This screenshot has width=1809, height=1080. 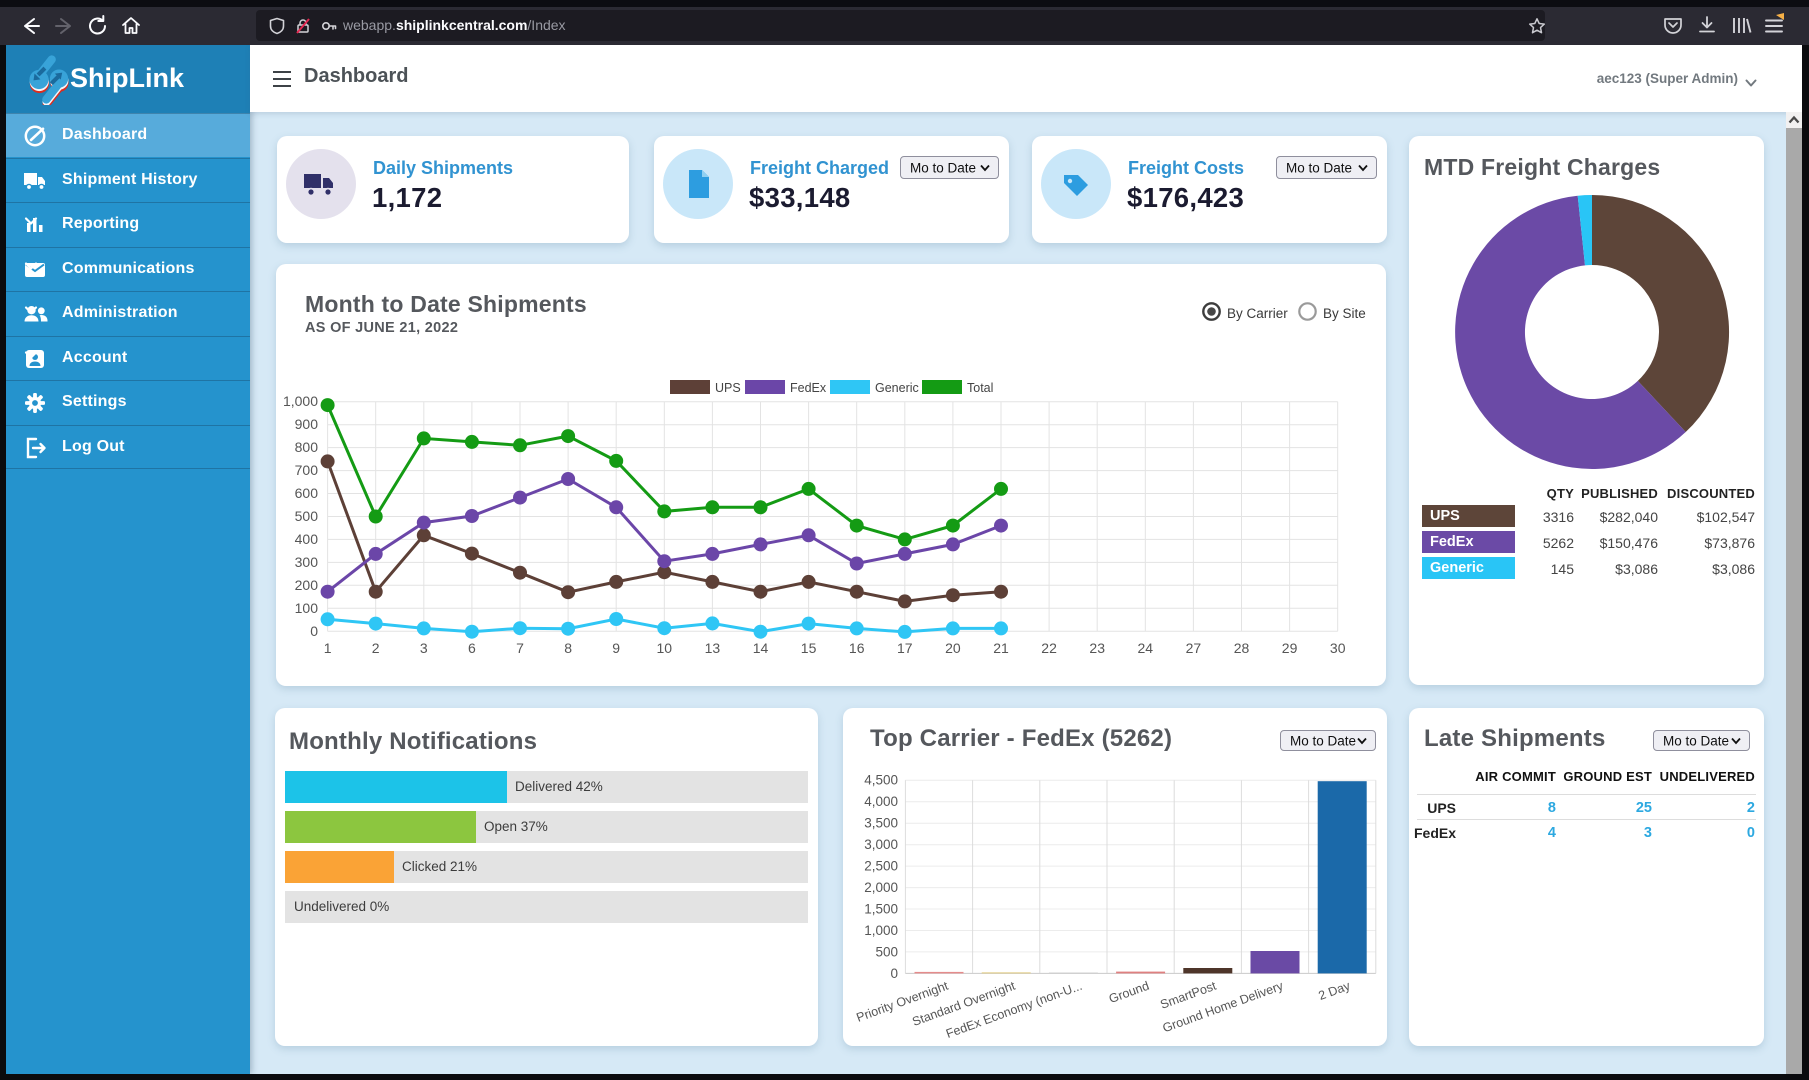 I want to click on svg-text: Generic, so click(x=897, y=388).